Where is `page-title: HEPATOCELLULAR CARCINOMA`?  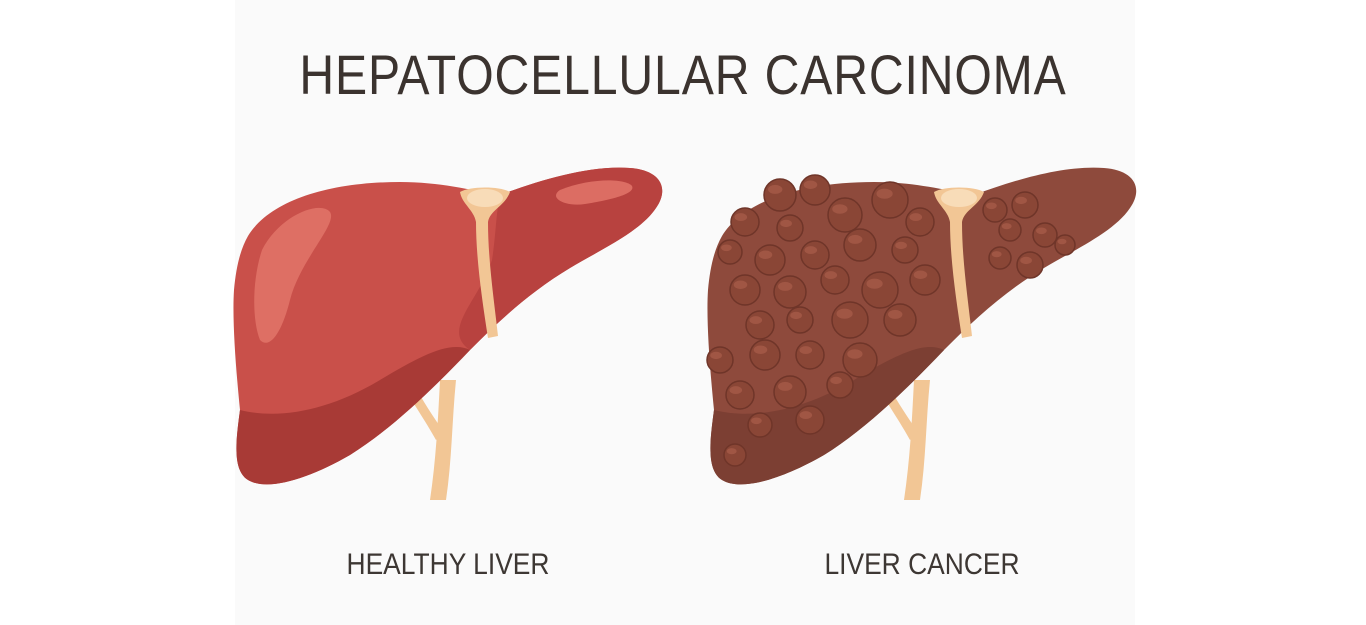
page-title: HEPATOCELLULAR CARCINOMA is located at coordinates (683, 74).